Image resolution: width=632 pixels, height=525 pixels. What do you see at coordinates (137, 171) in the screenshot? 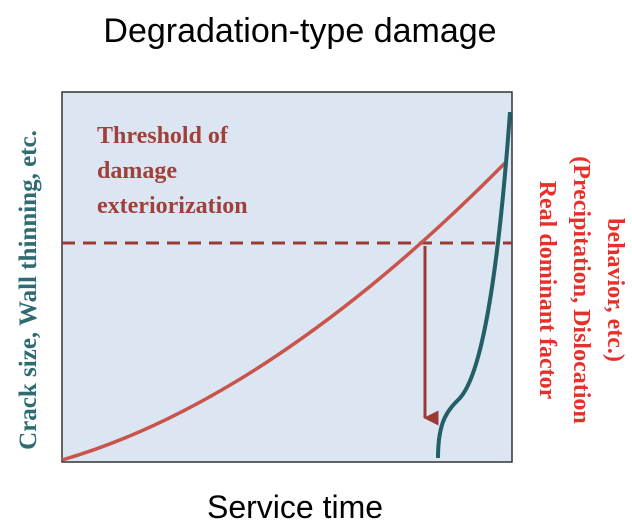
I see `annotation: damage` at bounding box center [137, 171].